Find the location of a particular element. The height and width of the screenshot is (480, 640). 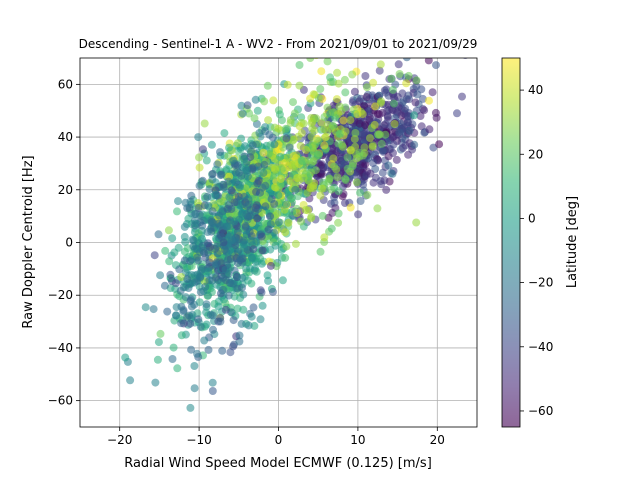

colorbar-tick-label: −20 is located at coordinates (540, 283).